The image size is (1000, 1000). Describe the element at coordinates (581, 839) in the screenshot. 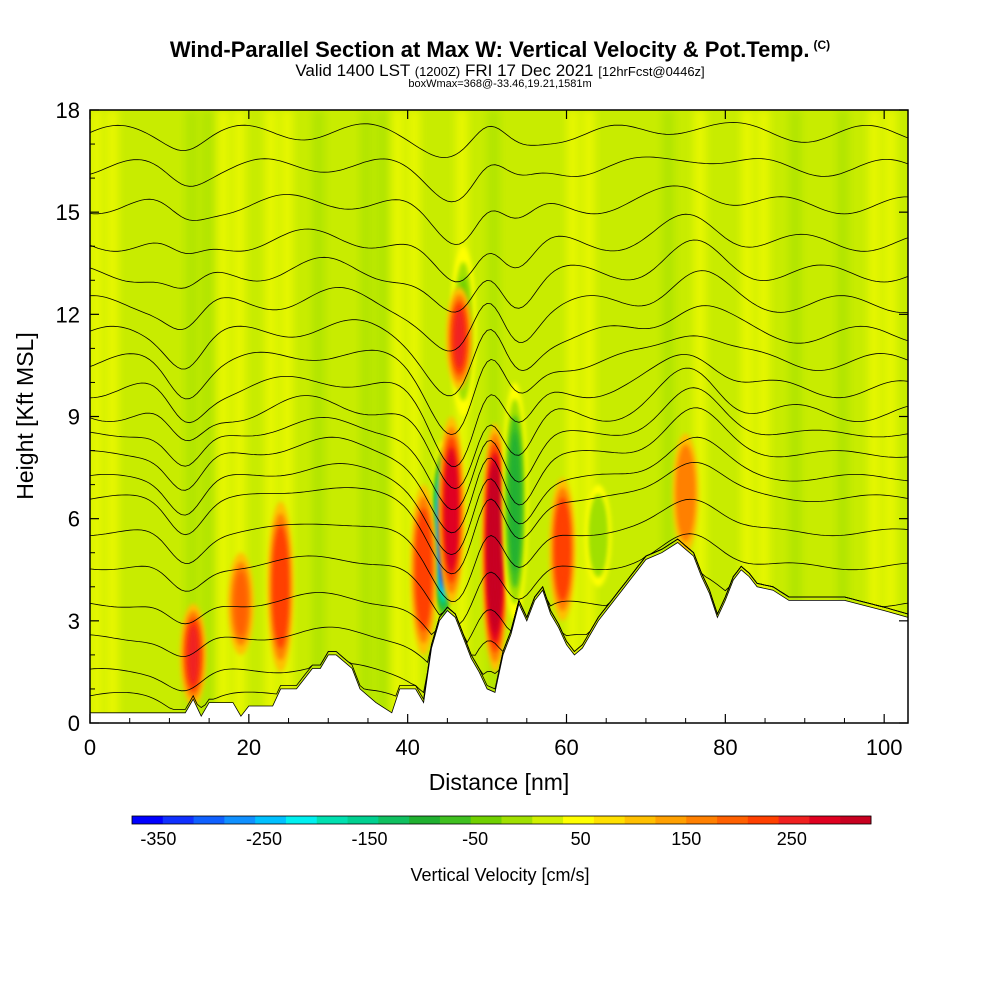

I see `colorbar-tick-label: 50` at that location.